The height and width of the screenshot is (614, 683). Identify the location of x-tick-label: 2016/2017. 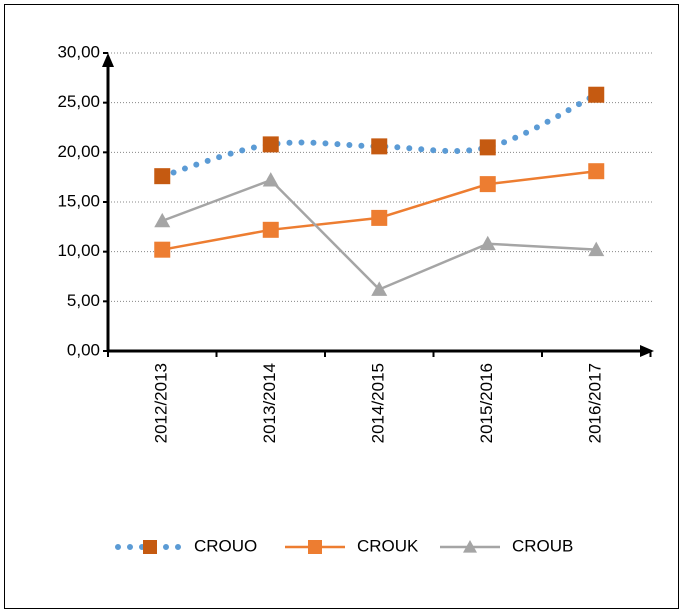
(595, 403).